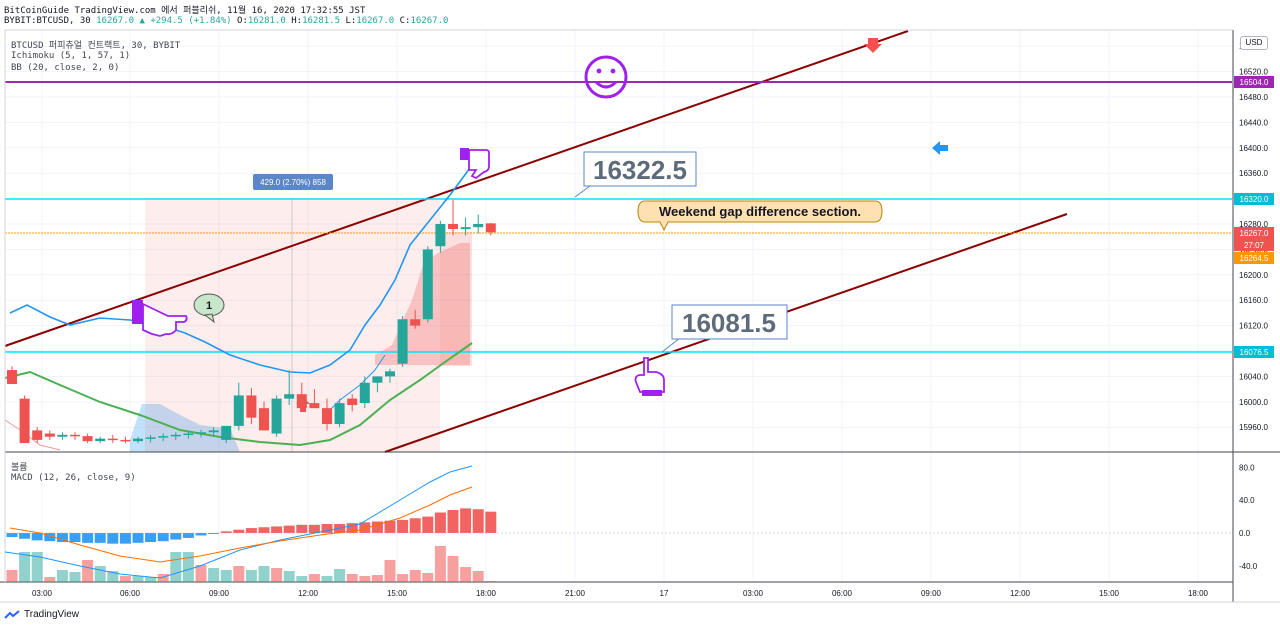 The height and width of the screenshot is (628, 1280). What do you see at coordinates (241, 524) in the screenshot?
I see `macd-signal-line` at bounding box center [241, 524].